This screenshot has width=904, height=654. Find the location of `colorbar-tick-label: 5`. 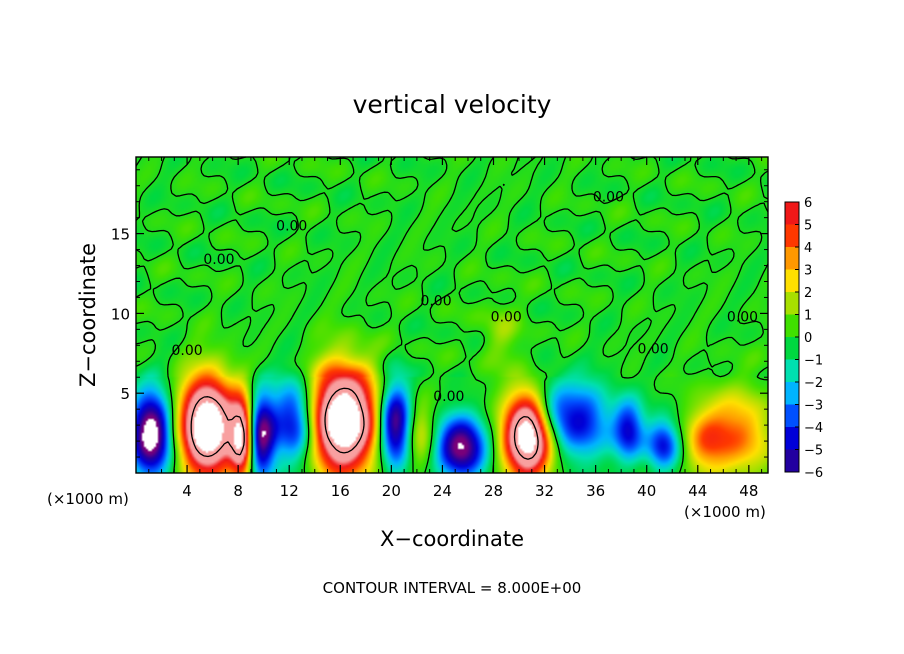

colorbar-tick-label: 5 is located at coordinates (808, 226).